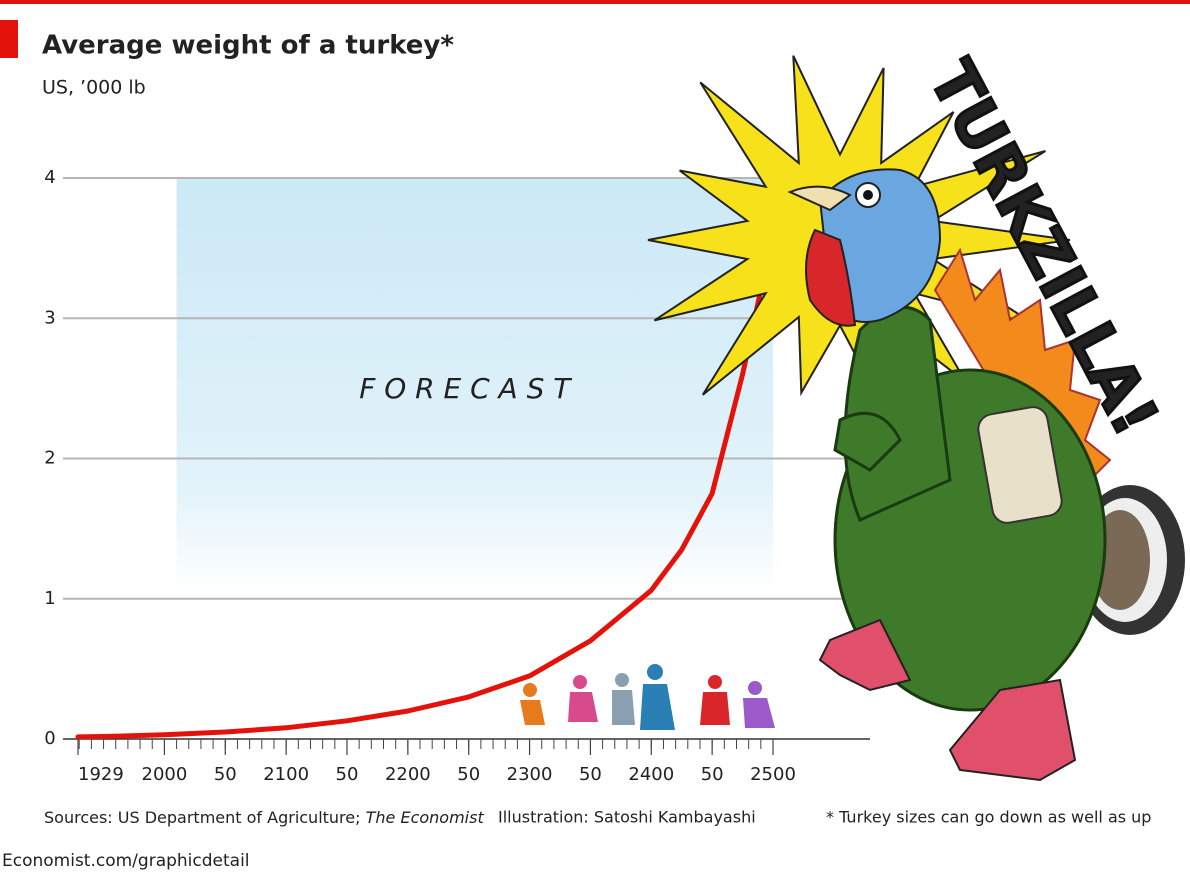  What do you see at coordinates (9, 39) in the screenshot?
I see `red-tag` at bounding box center [9, 39].